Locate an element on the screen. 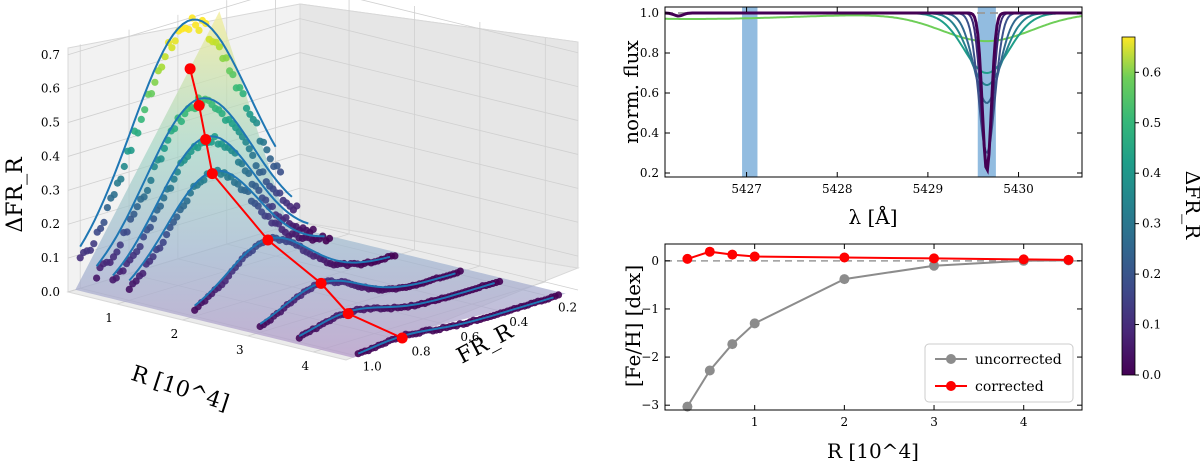  spec-ytick-3: 0.8 is located at coordinates (649, 53).